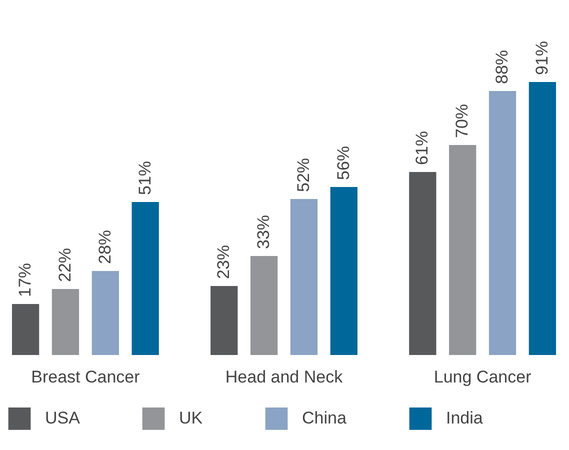  I want to click on legend-label: UK, so click(191, 418).